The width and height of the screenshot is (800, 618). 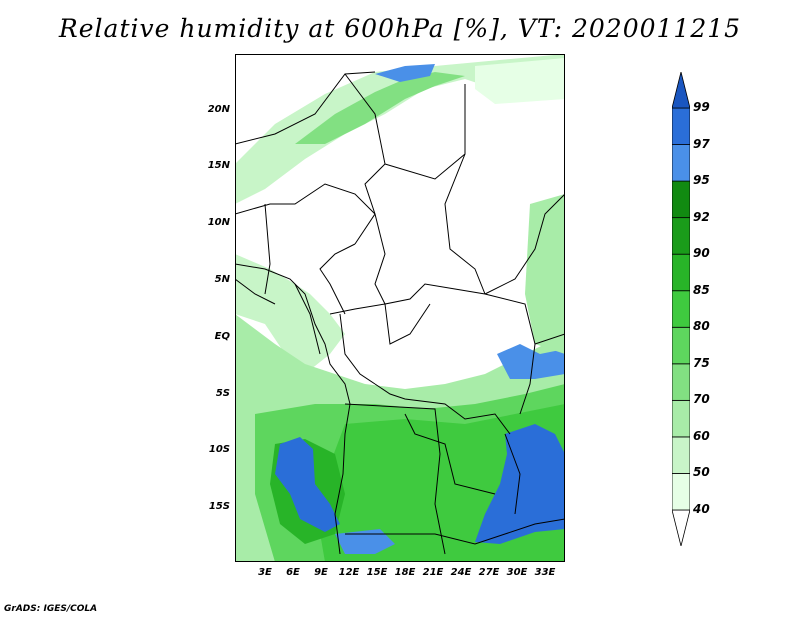 What do you see at coordinates (681, 527) in the screenshot?
I see `colorbar-segment-bottom` at bounding box center [681, 527].